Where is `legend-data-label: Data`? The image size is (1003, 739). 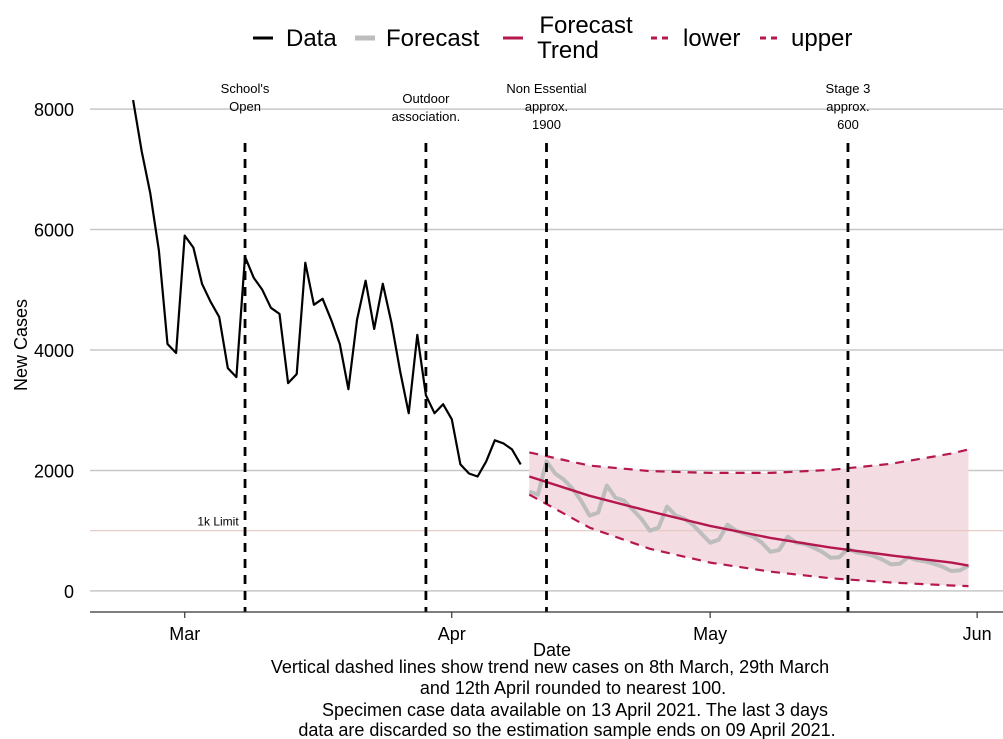 legend-data-label: Data is located at coordinates (311, 38).